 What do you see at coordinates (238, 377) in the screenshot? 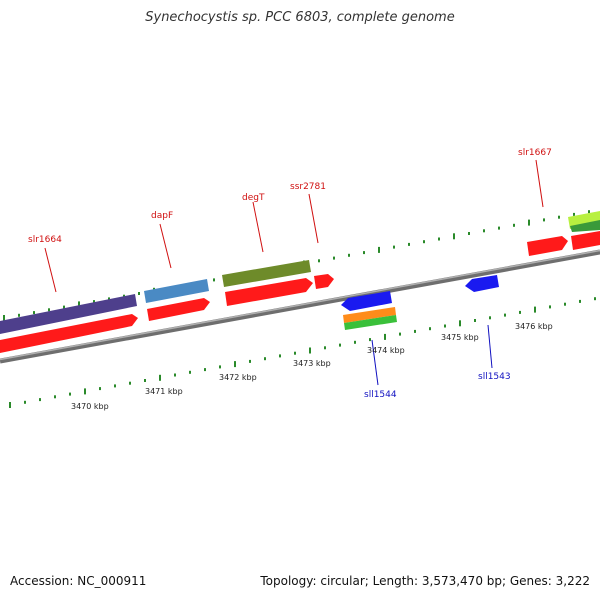
I see `scale-label: 3472 kbp` at bounding box center [238, 377].